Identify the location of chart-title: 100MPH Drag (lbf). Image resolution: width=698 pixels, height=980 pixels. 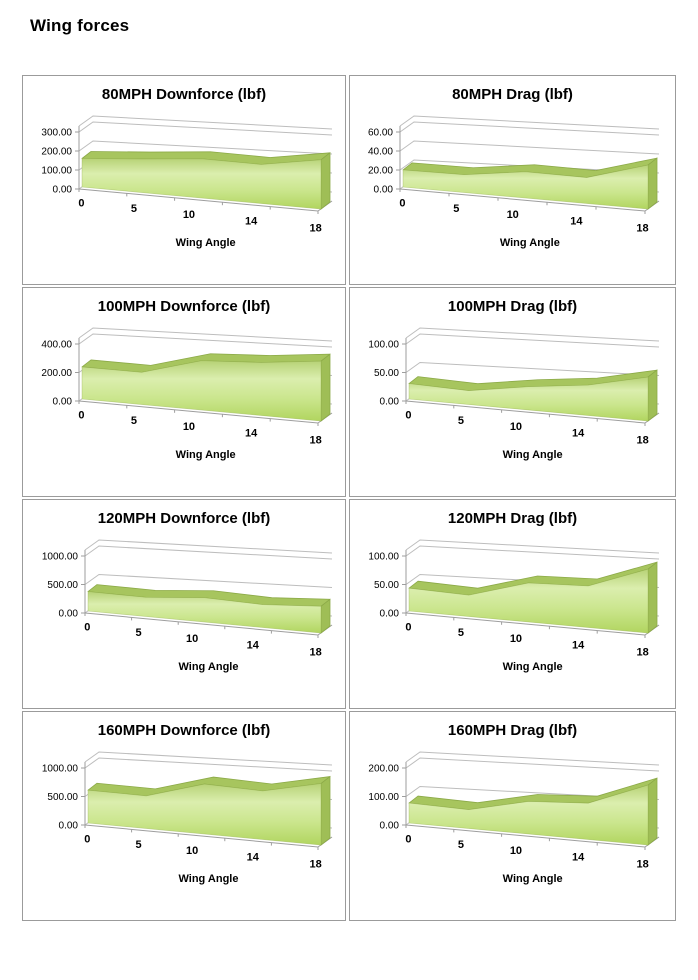
(512, 306).